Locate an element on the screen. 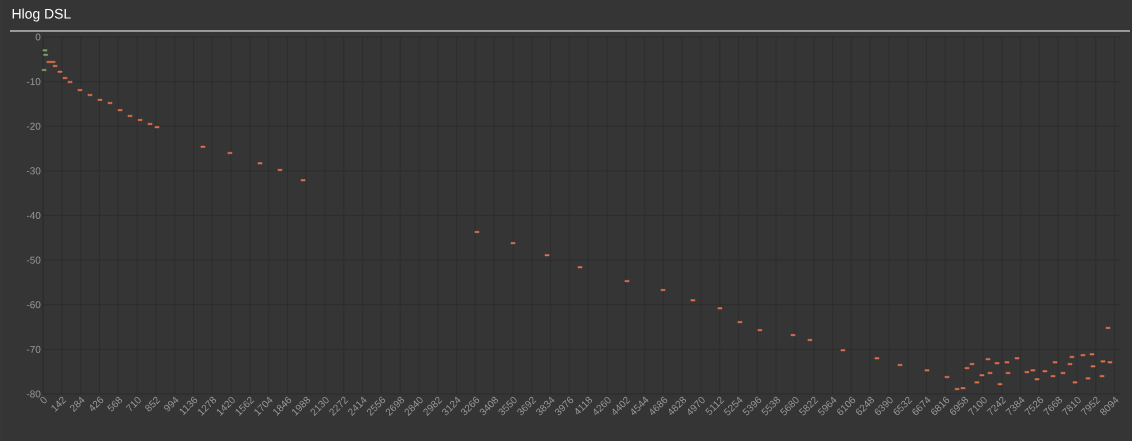 The width and height of the screenshot is (1132, 441). y-tick-label: -80 is located at coordinates (33, 394).